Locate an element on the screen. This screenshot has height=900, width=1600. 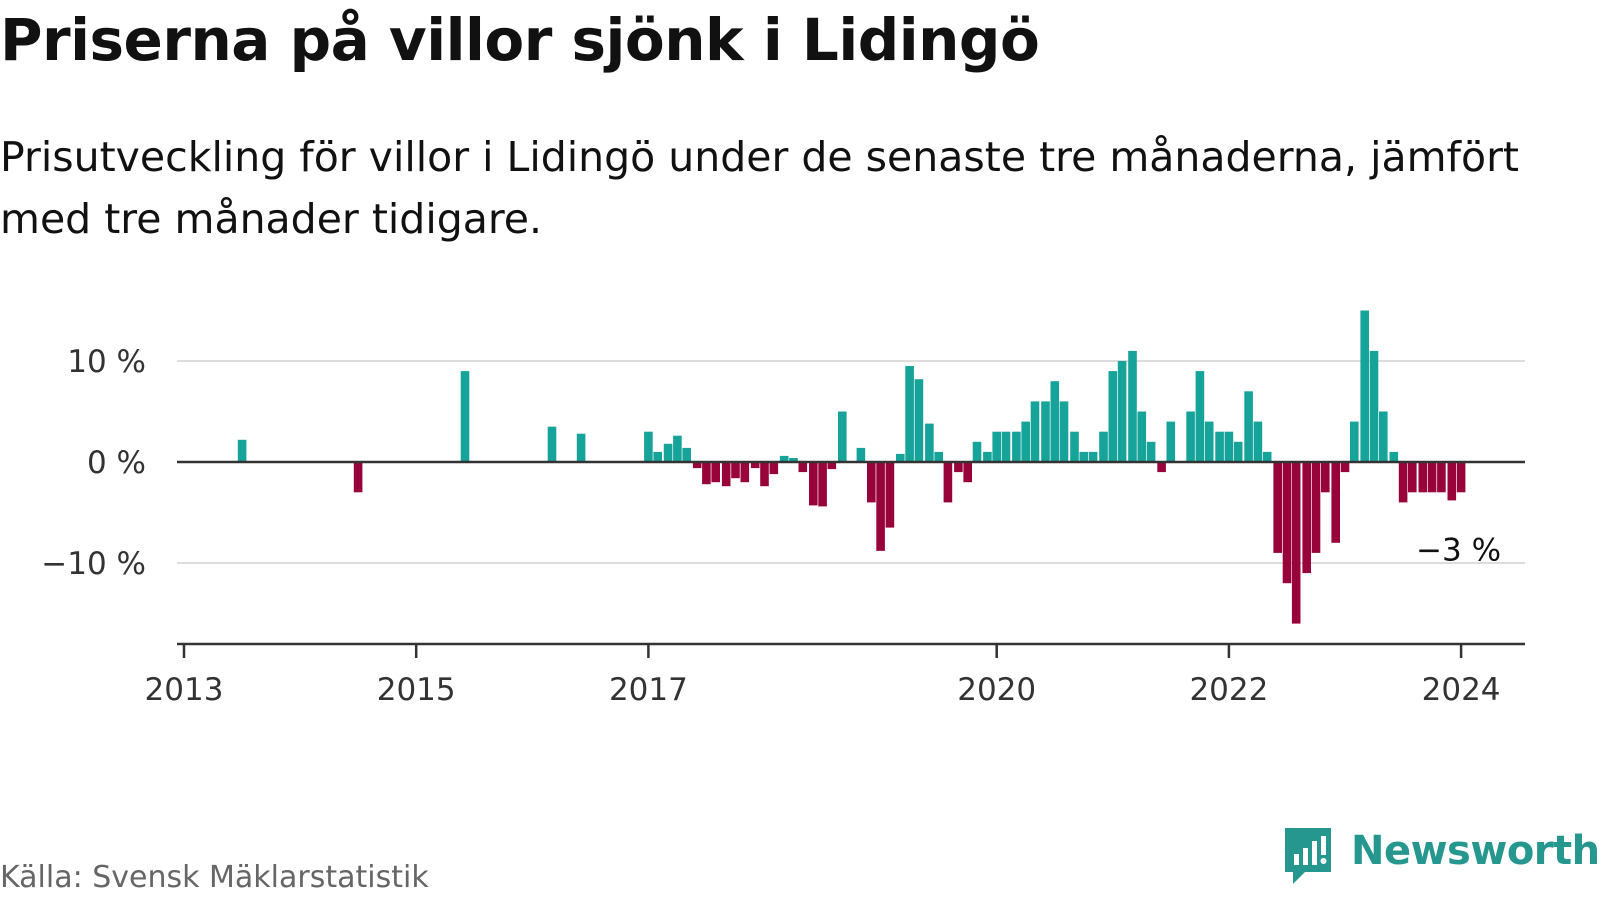
x-tick-label: 2022 is located at coordinates (1228, 690).